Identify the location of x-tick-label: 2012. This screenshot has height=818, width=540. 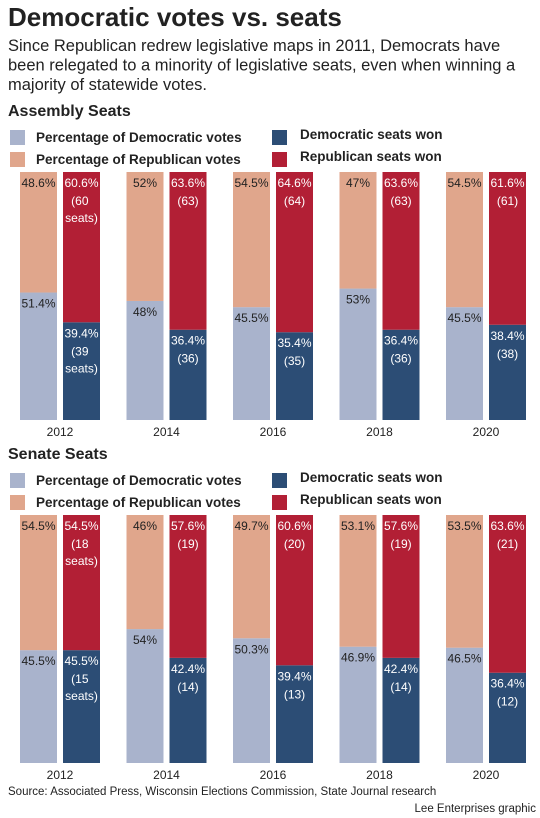
(60, 775).